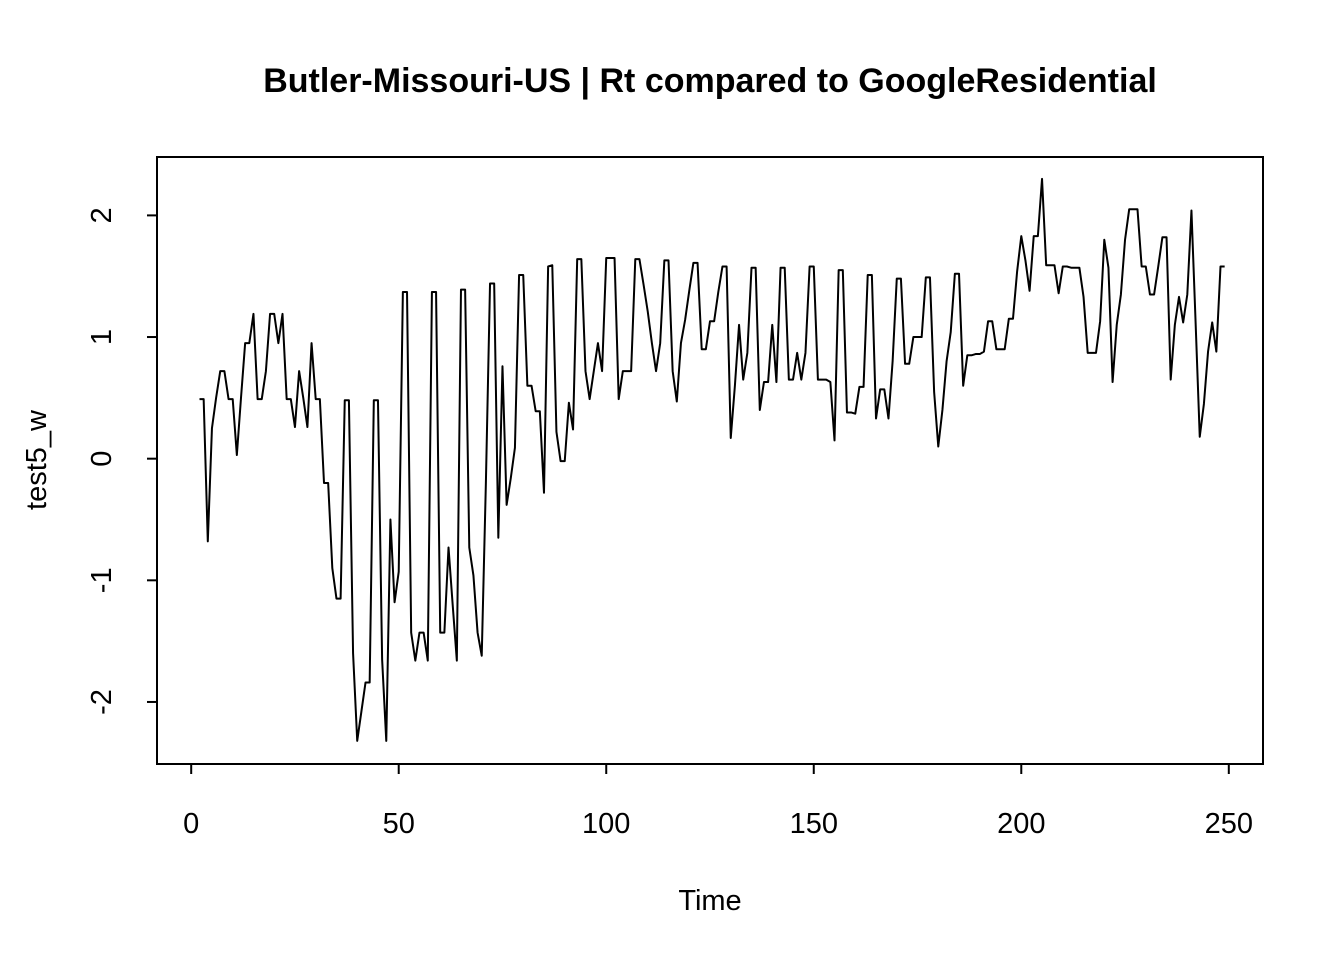  What do you see at coordinates (399, 824) in the screenshot?
I see `x-tick-label: 50` at bounding box center [399, 824].